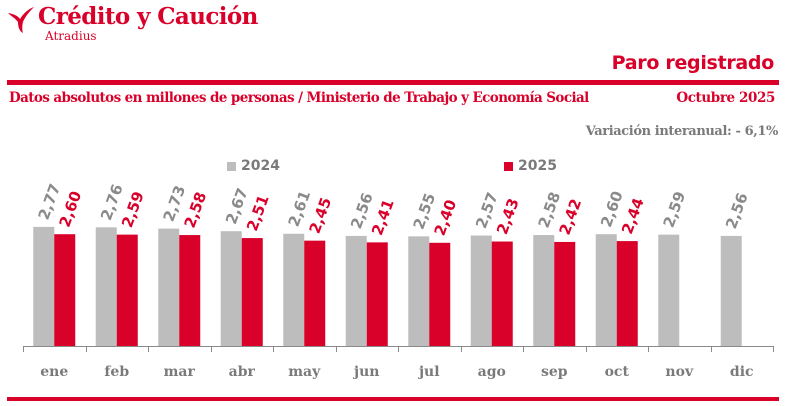  What do you see at coordinates (675, 209) in the screenshot?
I see `data-label-2024-nov: 2,59` at bounding box center [675, 209].